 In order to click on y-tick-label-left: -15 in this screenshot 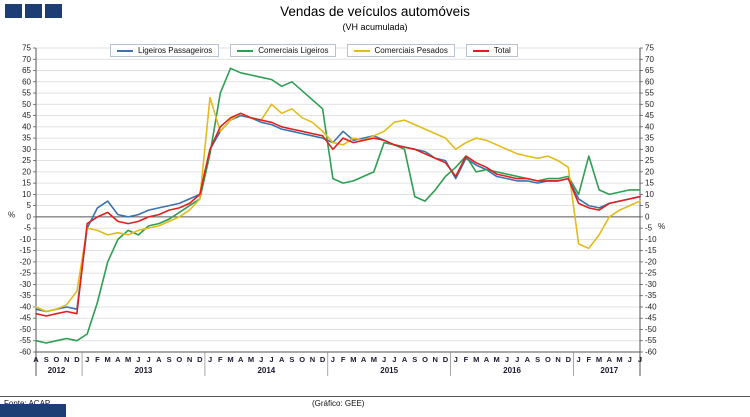, I will do `click(25, 250)`.